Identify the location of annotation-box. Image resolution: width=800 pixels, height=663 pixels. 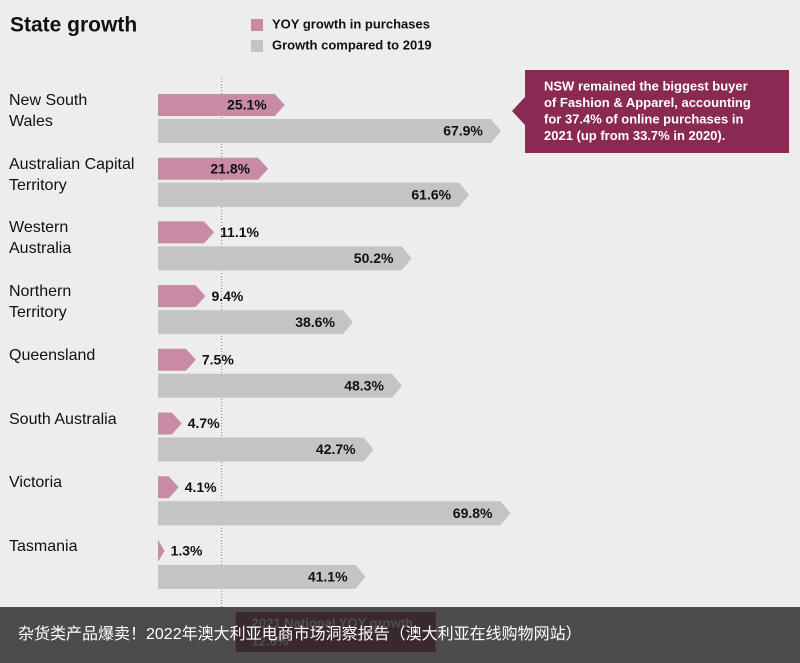
(650, 111).